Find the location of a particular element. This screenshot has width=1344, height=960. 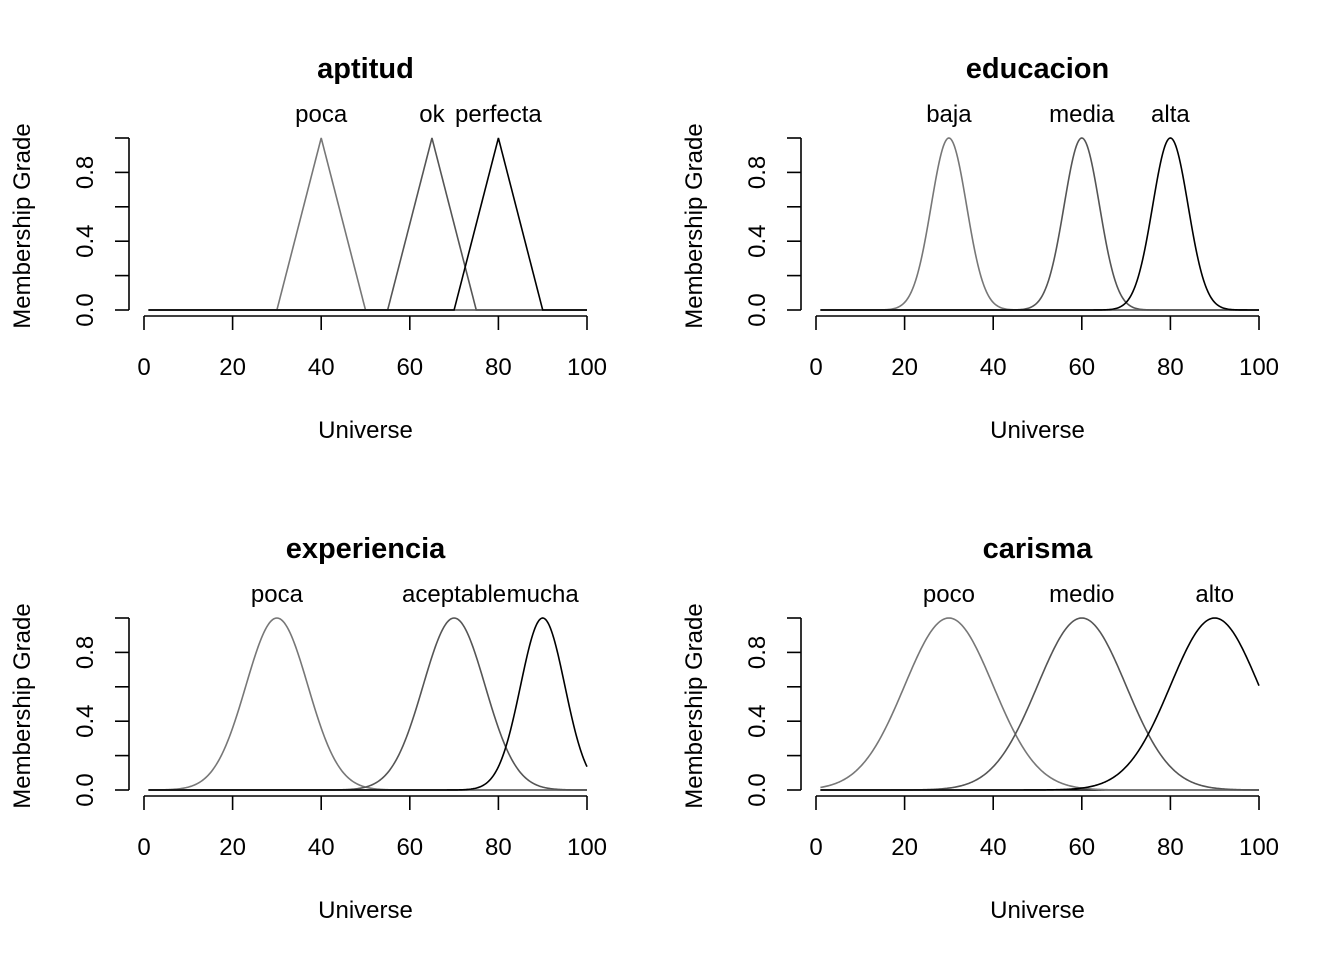

mf-label-alta: alta is located at coordinates (1170, 114).